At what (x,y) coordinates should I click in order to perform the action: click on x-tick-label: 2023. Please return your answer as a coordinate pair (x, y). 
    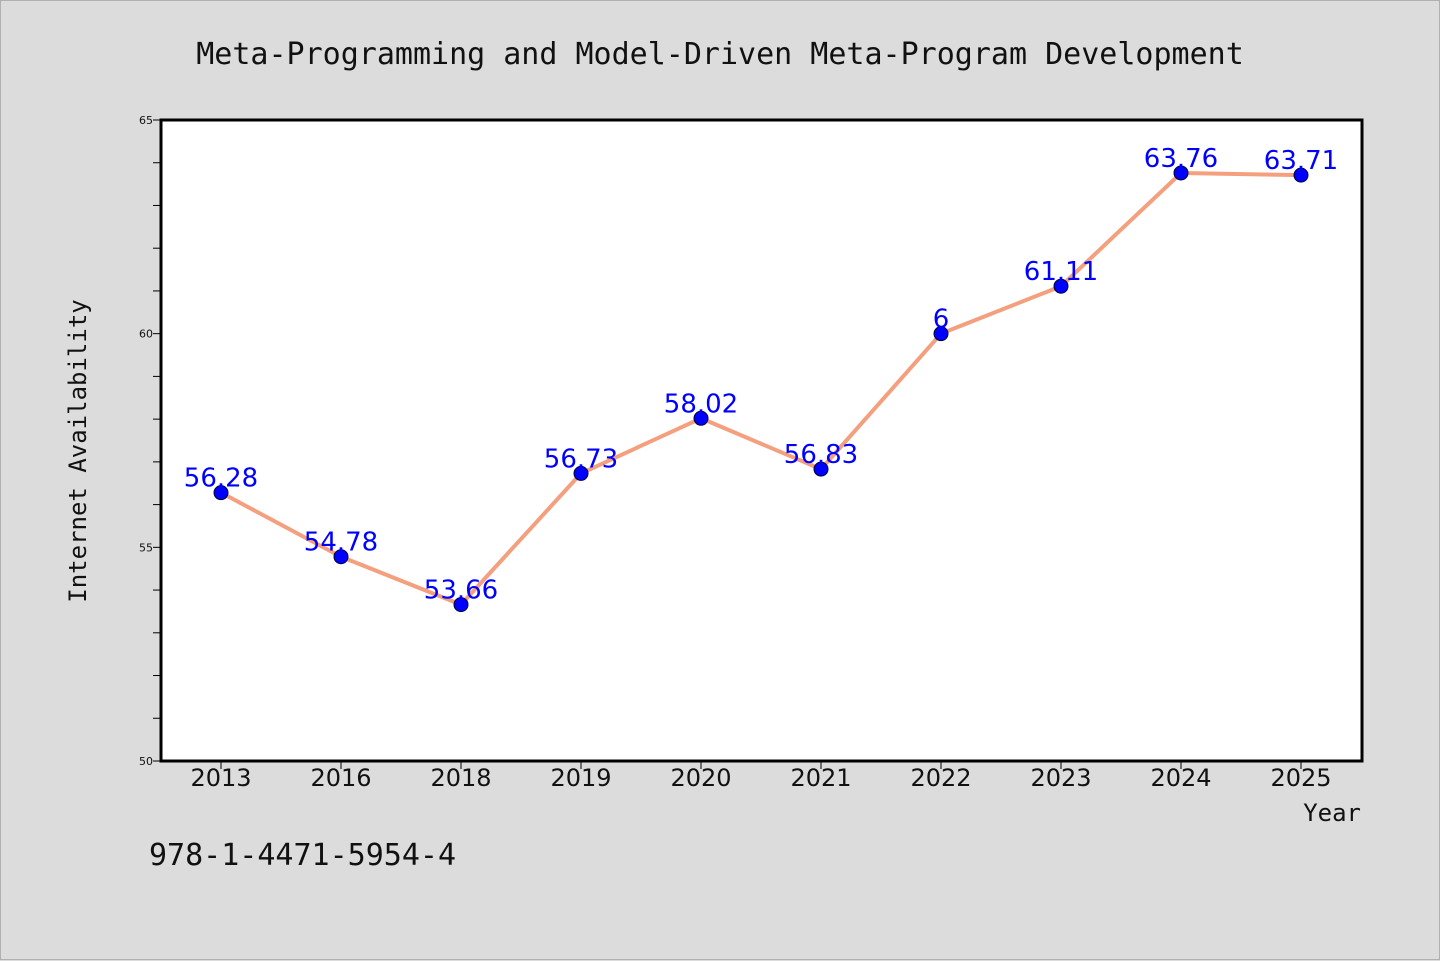
    Looking at the image, I should click on (1060, 778).